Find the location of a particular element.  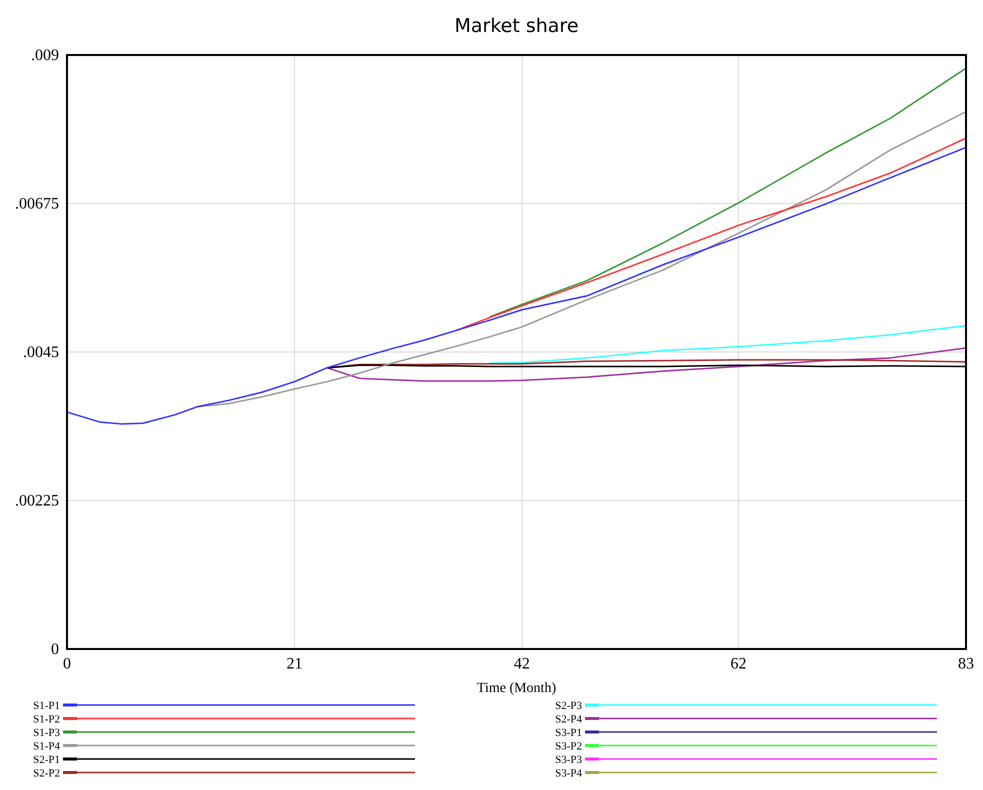

chart-title: Market share is located at coordinates (516, 26).